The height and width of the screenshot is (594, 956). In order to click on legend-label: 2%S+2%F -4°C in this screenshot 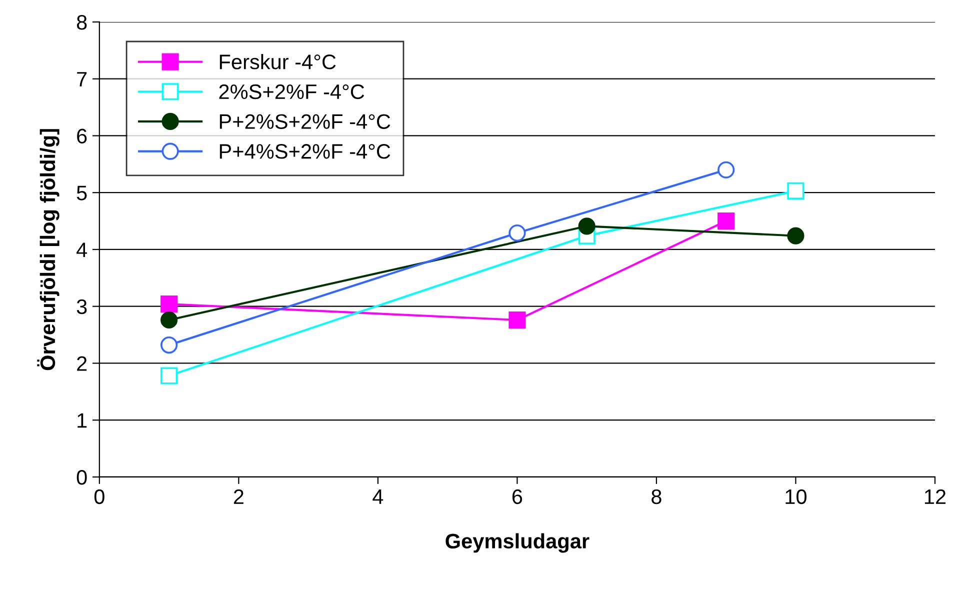, I will do `click(291, 92)`.